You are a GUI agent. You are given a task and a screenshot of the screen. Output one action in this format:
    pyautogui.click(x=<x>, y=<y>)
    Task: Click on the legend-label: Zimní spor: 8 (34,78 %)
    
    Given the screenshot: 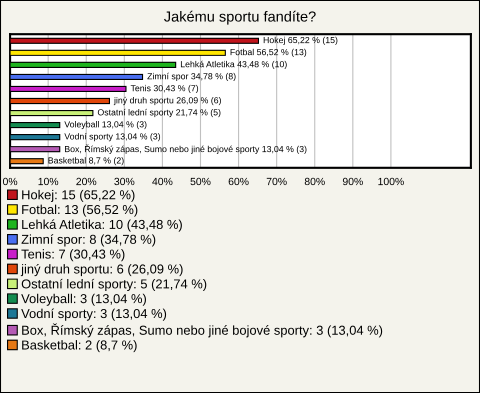 What is the action you would take?
    pyautogui.click(x=89, y=240)
    